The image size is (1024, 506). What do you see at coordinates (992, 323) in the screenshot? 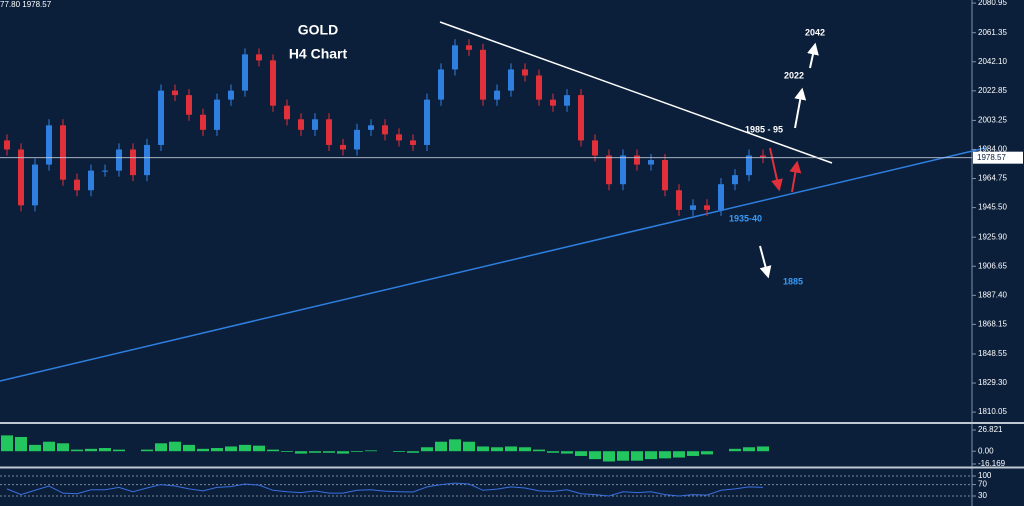
I see `y-tick-label: 1868.15` at bounding box center [992, 323].